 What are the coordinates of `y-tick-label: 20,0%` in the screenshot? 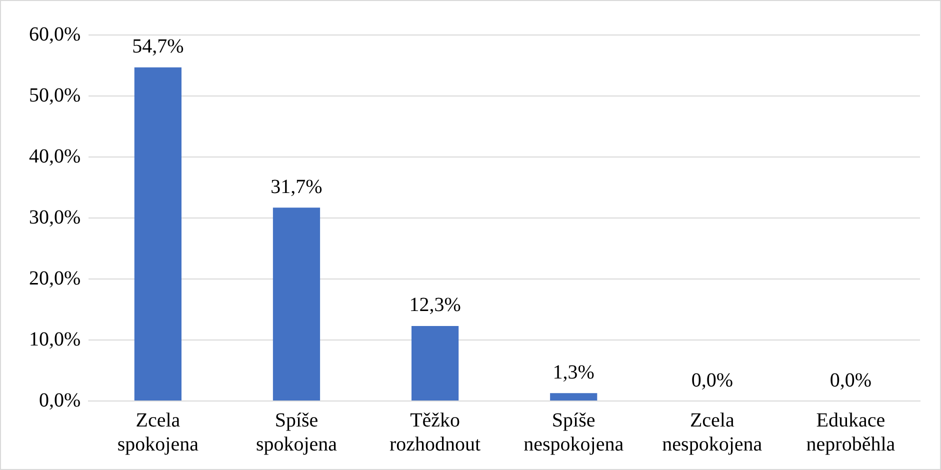 It's located at (54, 278).